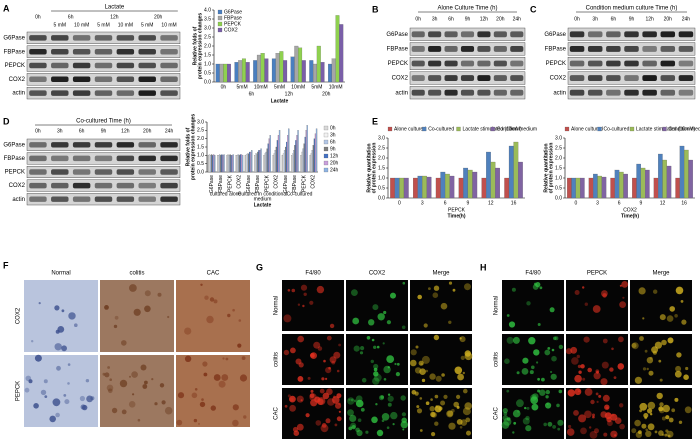 Image resolution: width=700 pixels, height=442 pixels. What do you see at coordinates (334, 156) in the screenshot?
I see `legend-label: 12h` at bounding box center [334, 156].